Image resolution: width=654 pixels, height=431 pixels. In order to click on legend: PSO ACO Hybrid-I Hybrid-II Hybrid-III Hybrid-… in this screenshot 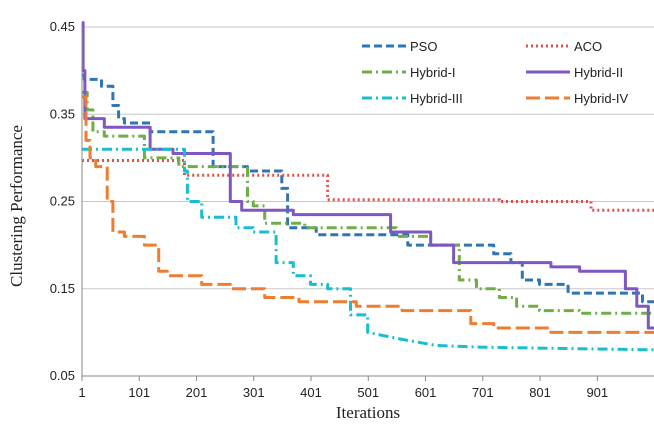, I will do `click(495, 72)`.